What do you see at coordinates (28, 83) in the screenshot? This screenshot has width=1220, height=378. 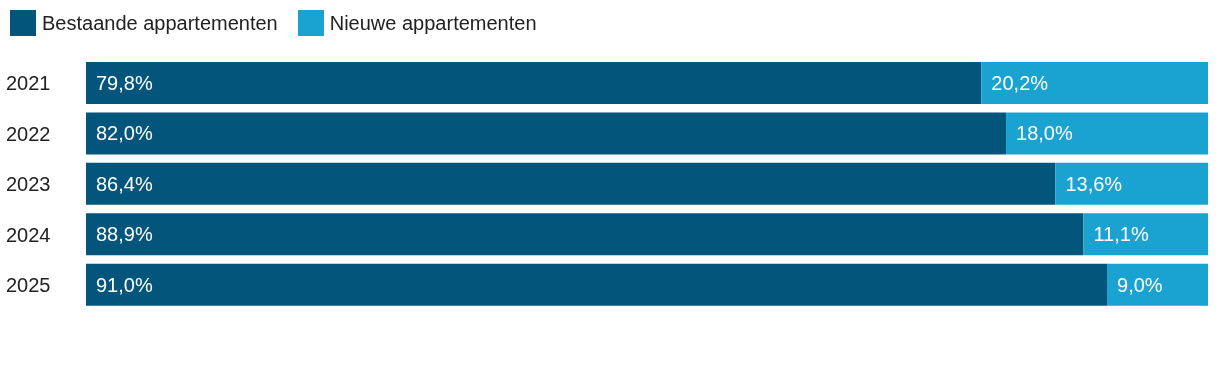 I see `y-tick-label: 2021` at bounding box center [28, 83].